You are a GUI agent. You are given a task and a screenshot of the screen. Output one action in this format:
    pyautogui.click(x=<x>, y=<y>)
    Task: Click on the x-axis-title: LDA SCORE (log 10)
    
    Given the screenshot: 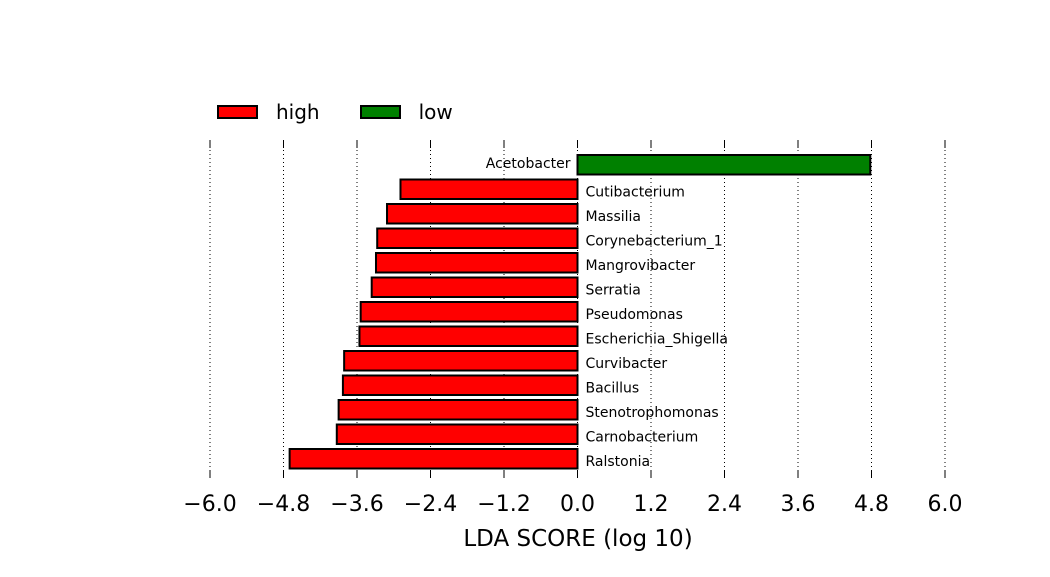 What is the action you would take?
    pyautogui.click(x=577, y=539)
    